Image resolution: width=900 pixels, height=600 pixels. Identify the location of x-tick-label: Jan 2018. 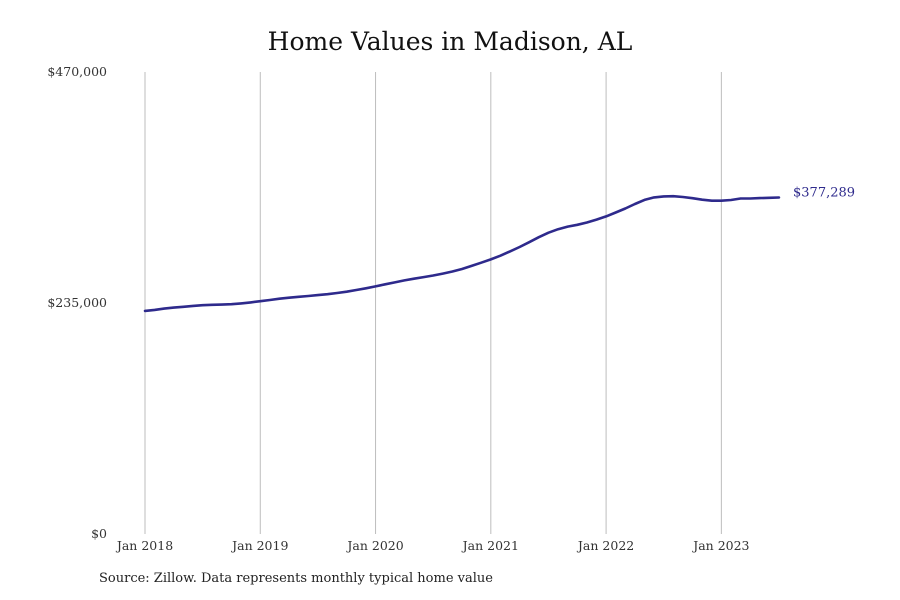
(144, 545).